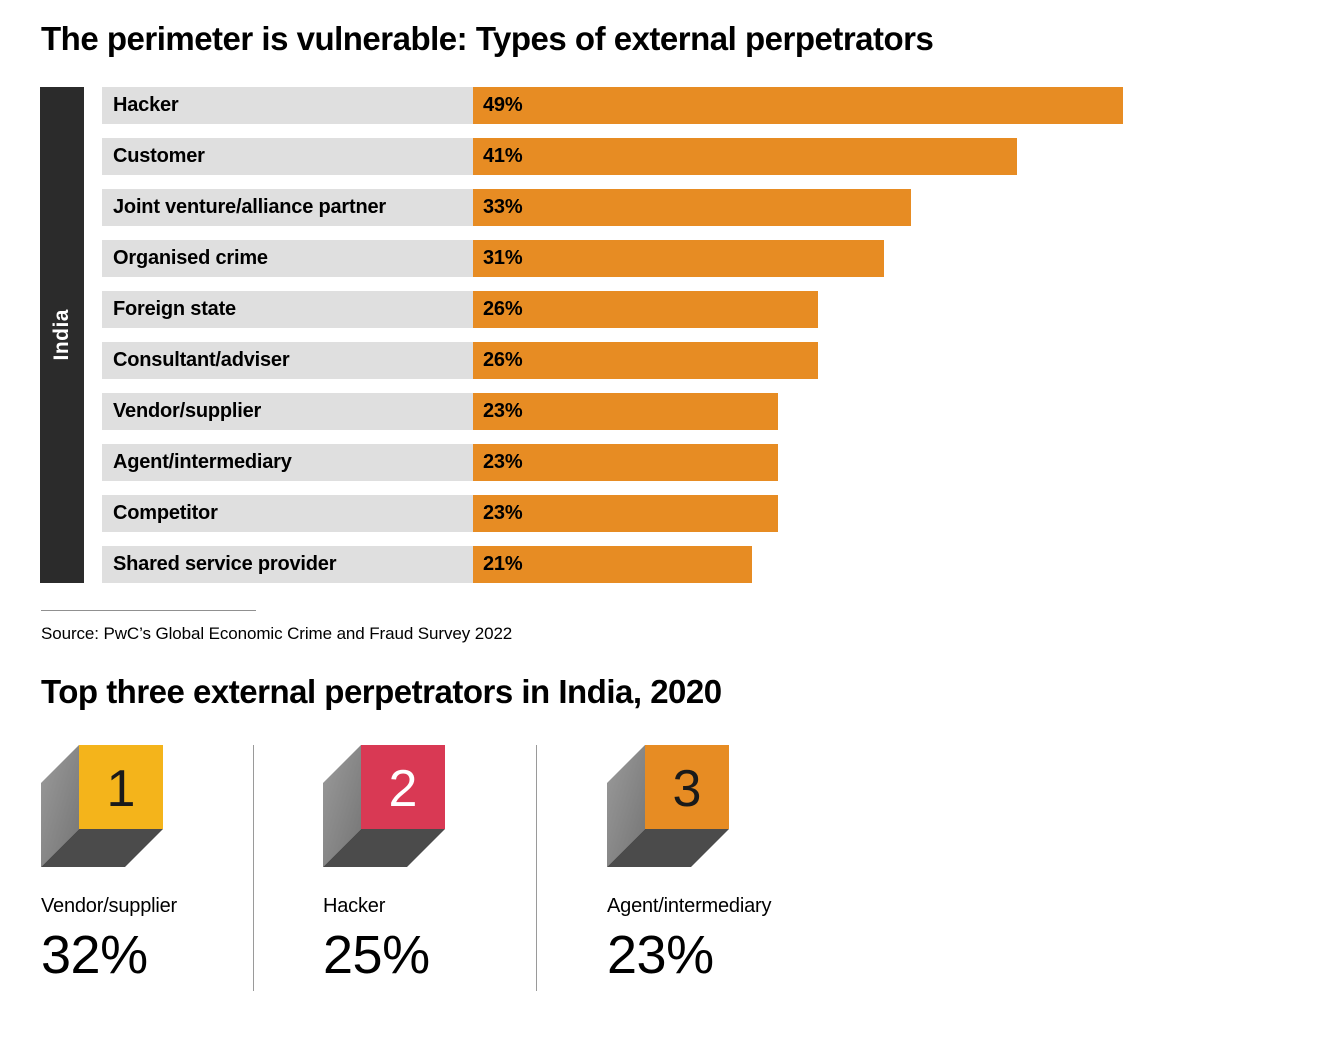 Image resolution: width=1340 pixels, height=1040 pixels. What do you see at coordinates (503, 105) in the screenshot?
I see `bar-value-label: 49%` at bounding box center [503, 105].